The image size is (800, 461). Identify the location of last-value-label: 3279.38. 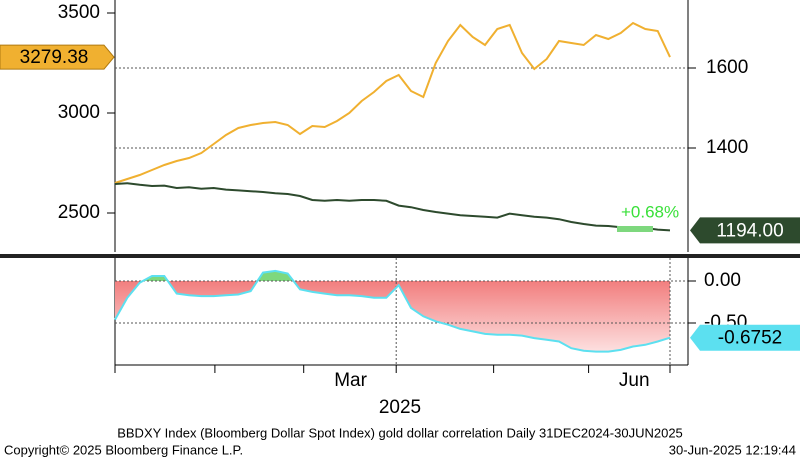
(54, 57).